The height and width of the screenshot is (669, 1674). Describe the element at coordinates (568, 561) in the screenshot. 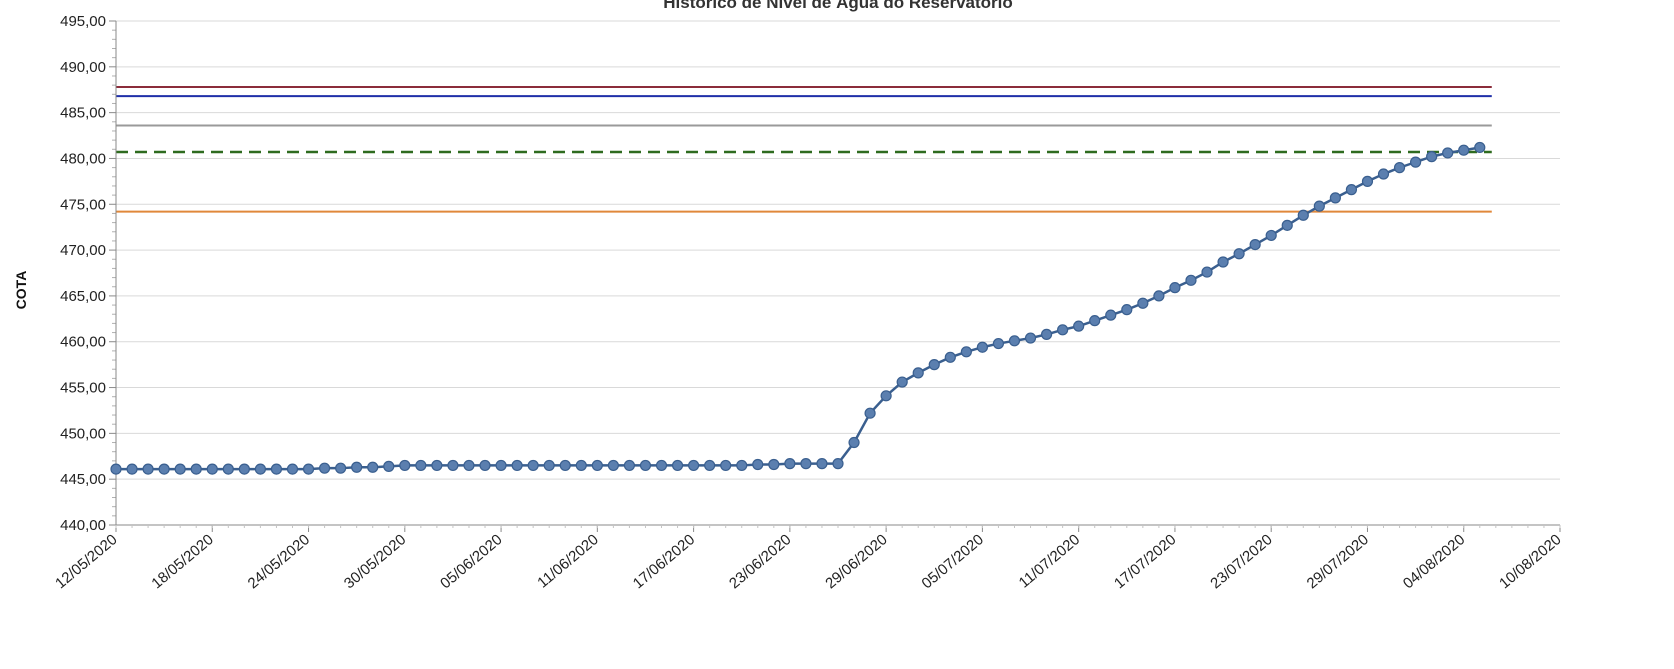

I see `x-tick-label: 11/06/2020` at that location.